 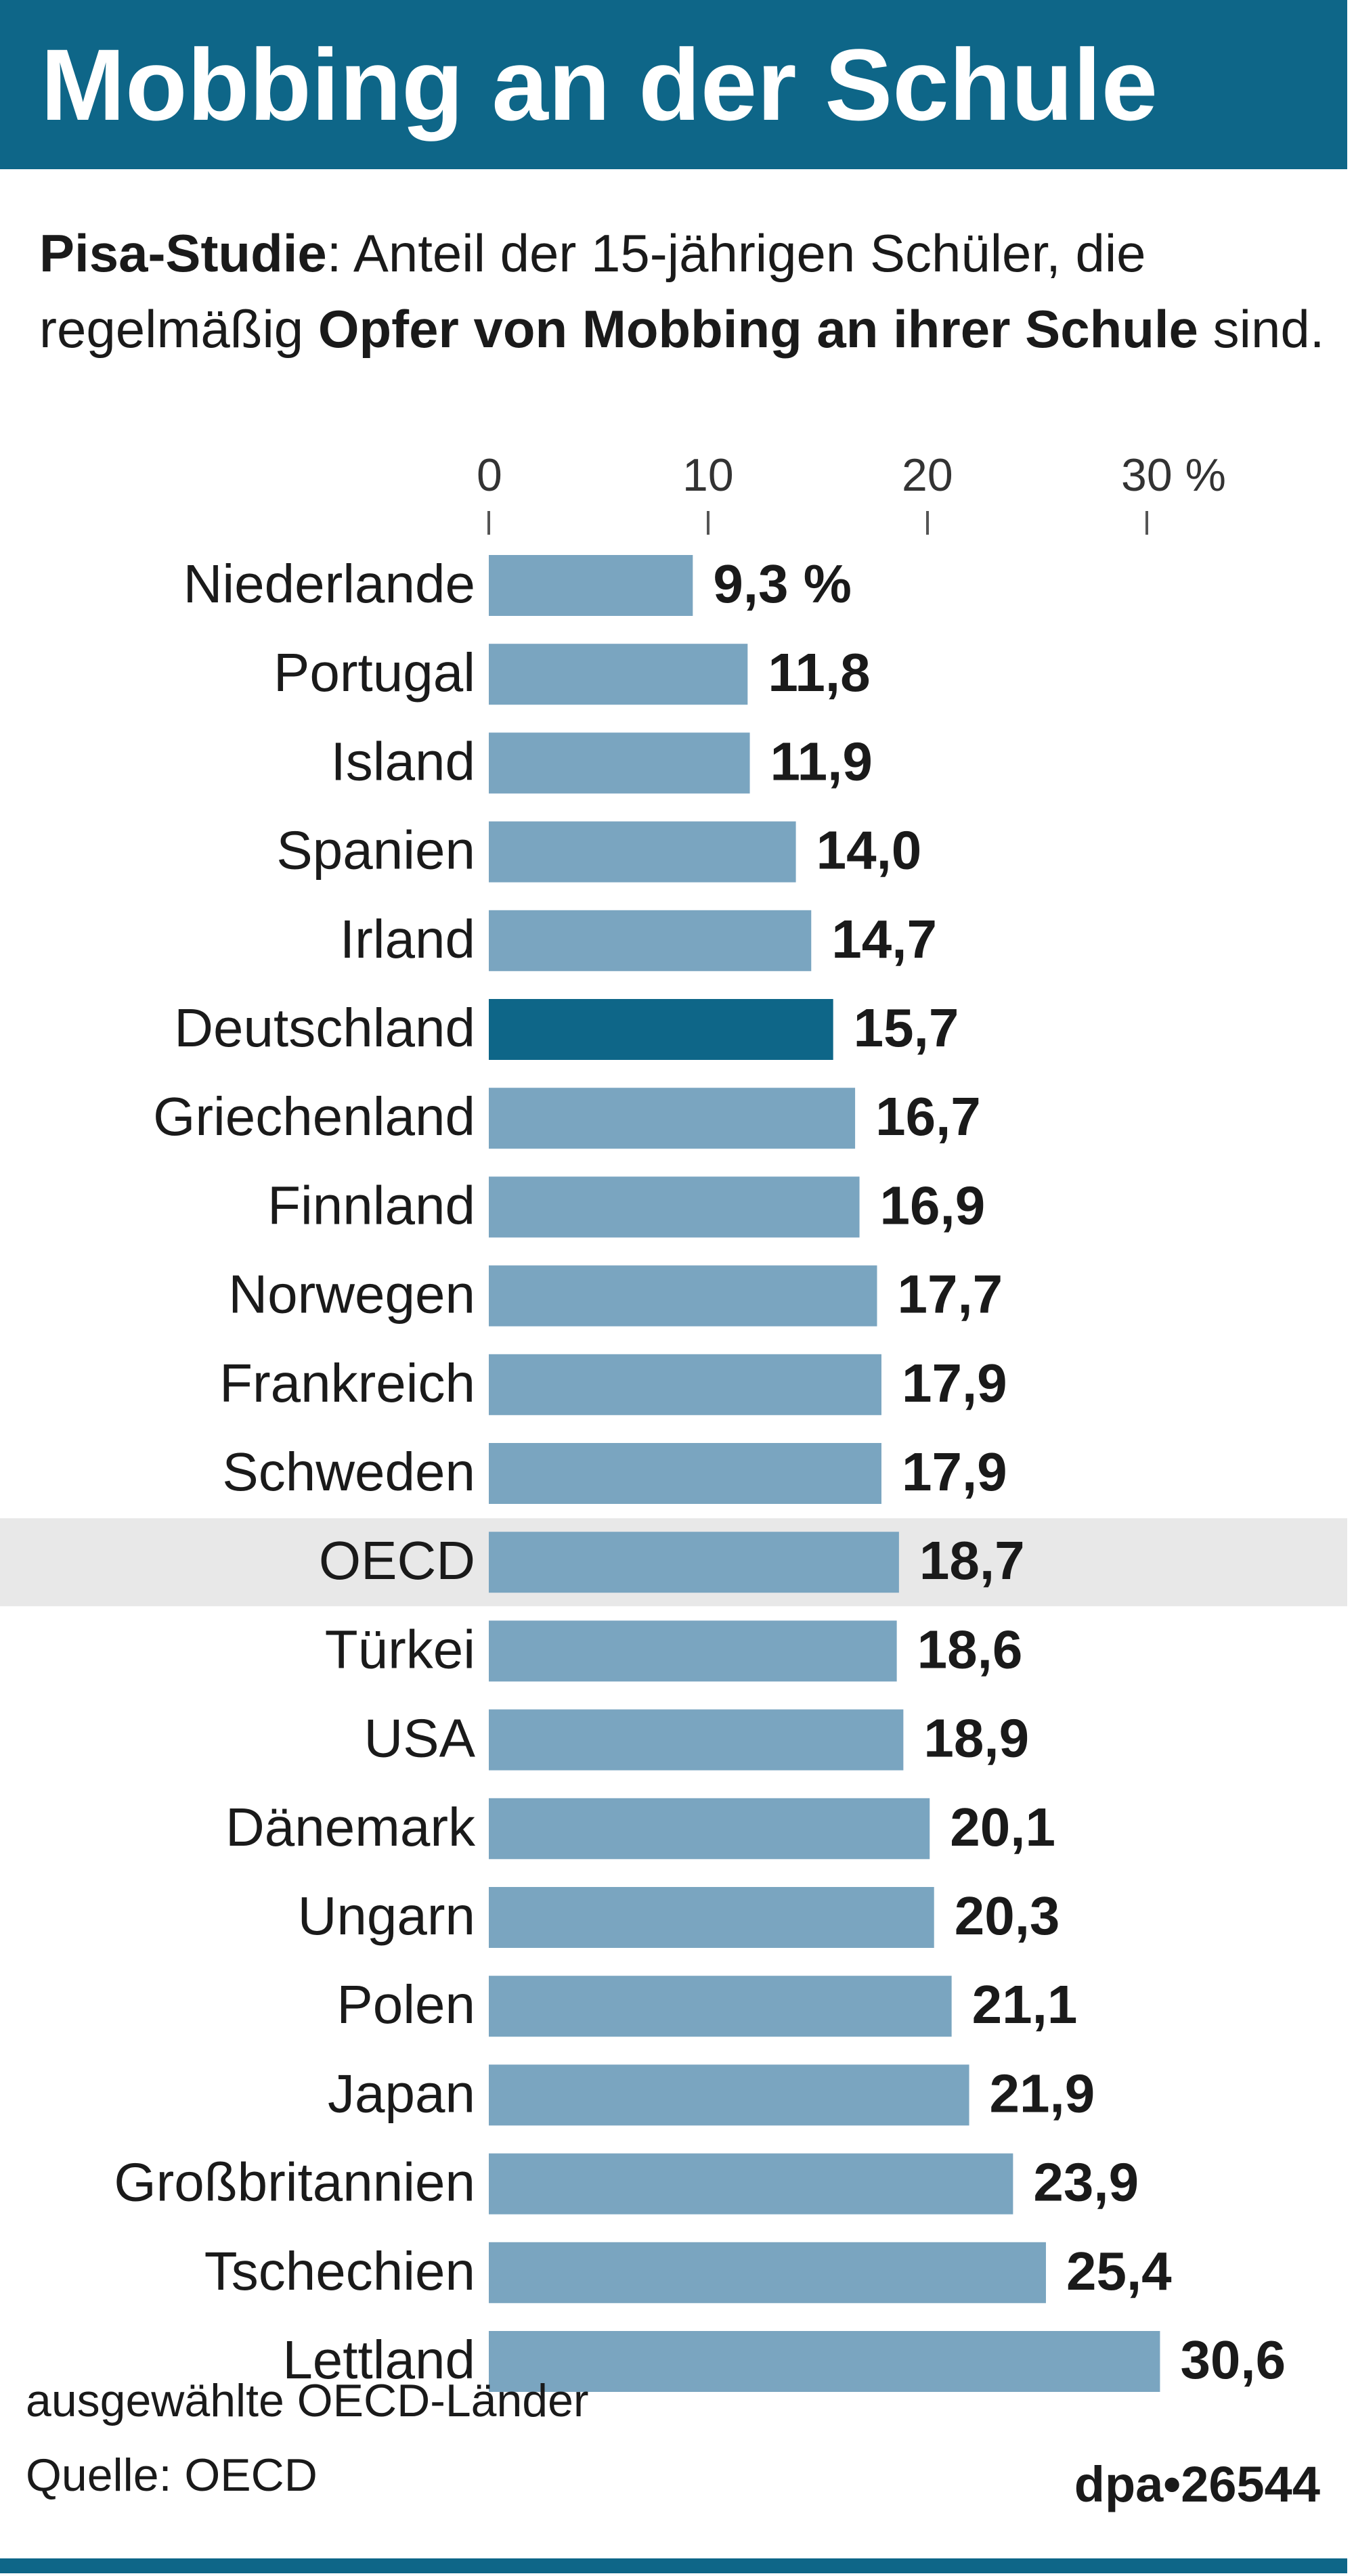 What do you see at coordinates (928, 1116) in the screenshot?
I see `value-label: 16,7` at bounding box center [928, 1116].